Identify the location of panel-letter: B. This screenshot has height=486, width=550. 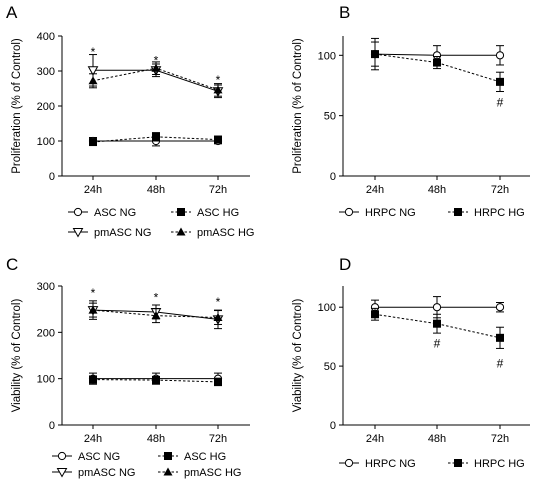
(344, 12).